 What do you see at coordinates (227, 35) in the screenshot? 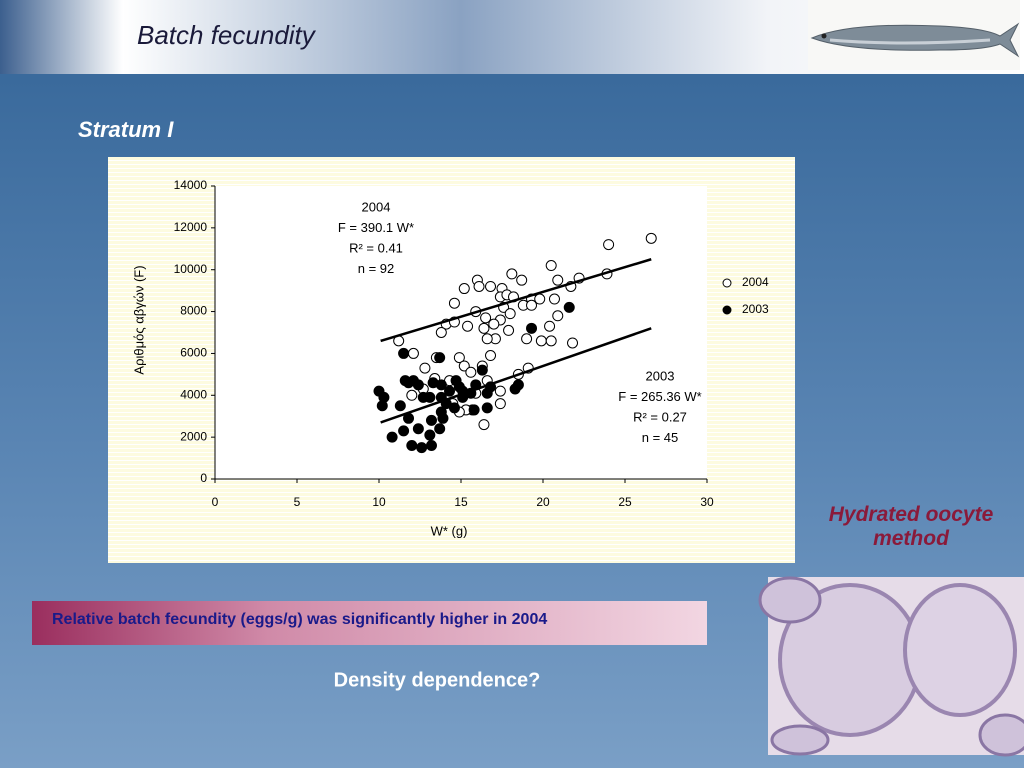
I see `title: Batch fecundity` at bounding box center [227, 35].